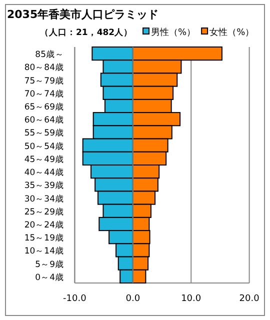 The height and width of the screenshot is (320, 270). I want to click on y-tick-label: 85歳～, so click(49, 54).